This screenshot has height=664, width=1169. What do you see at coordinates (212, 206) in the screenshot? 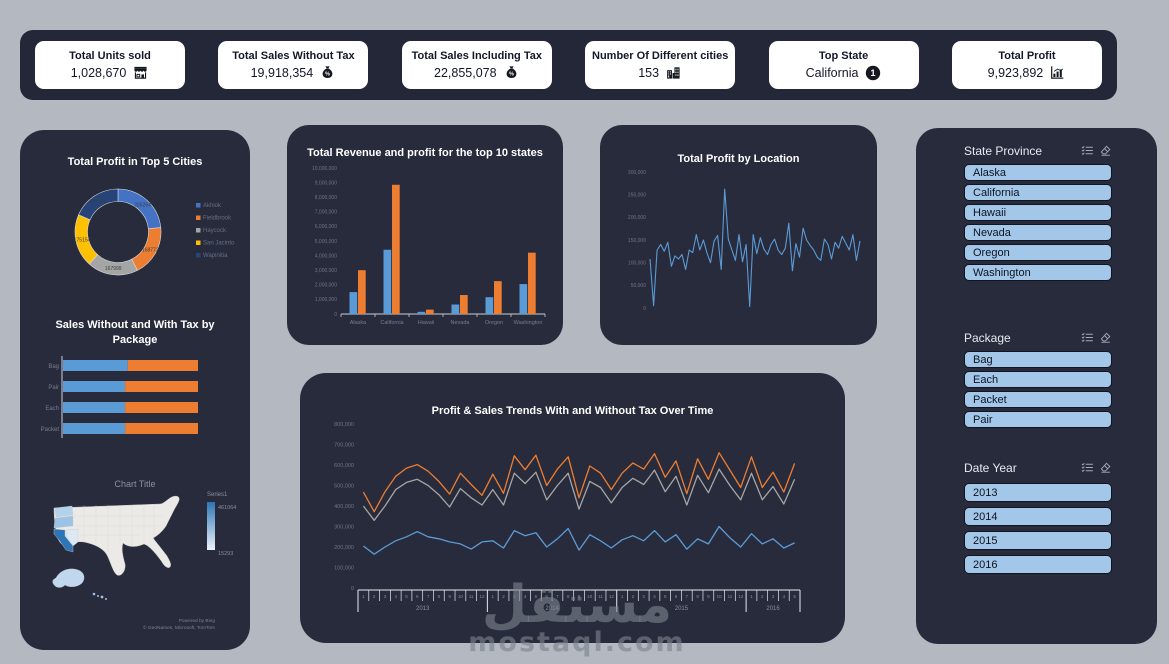
I see `svg-text: Akhiok` at bounding box center [212, 206].